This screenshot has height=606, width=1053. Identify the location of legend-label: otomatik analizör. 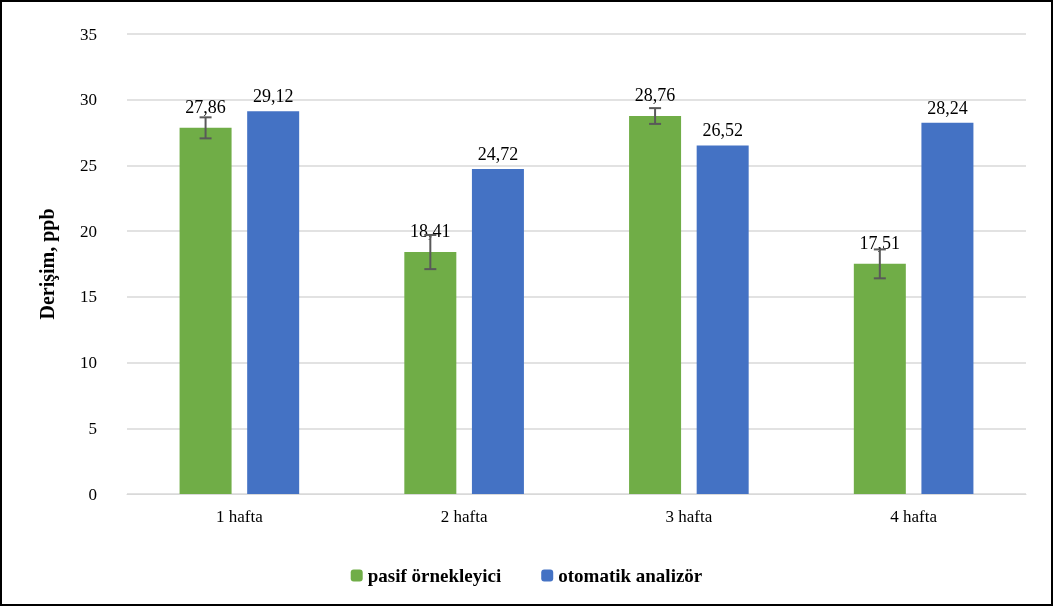
(630, 575).